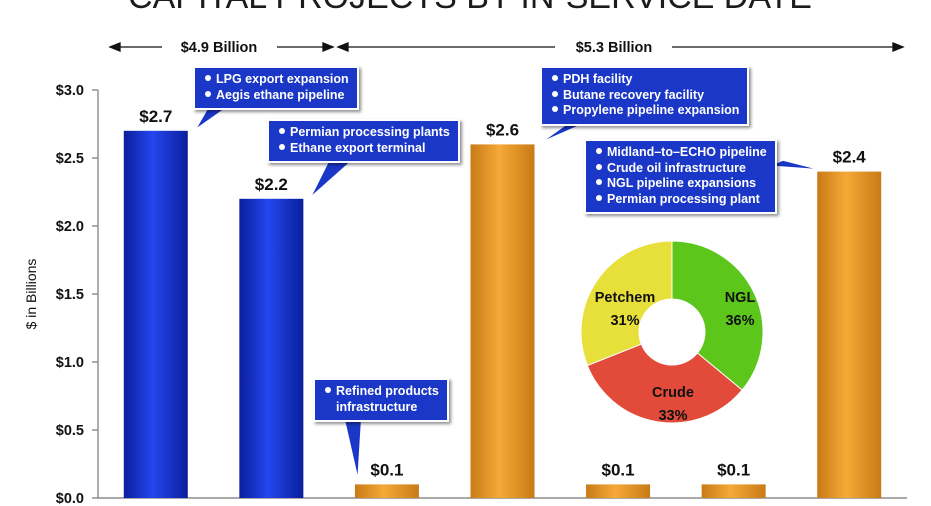  What do you see at coordinates (850, 157) in the screenshot?
I see `bar-value-label: $2.4` at bounding box center [850, 157].